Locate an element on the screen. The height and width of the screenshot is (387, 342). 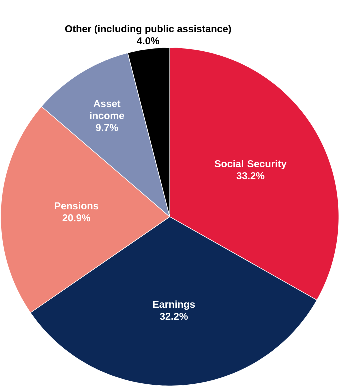
slice-label: Asset income is located at coordinates (107, 110).